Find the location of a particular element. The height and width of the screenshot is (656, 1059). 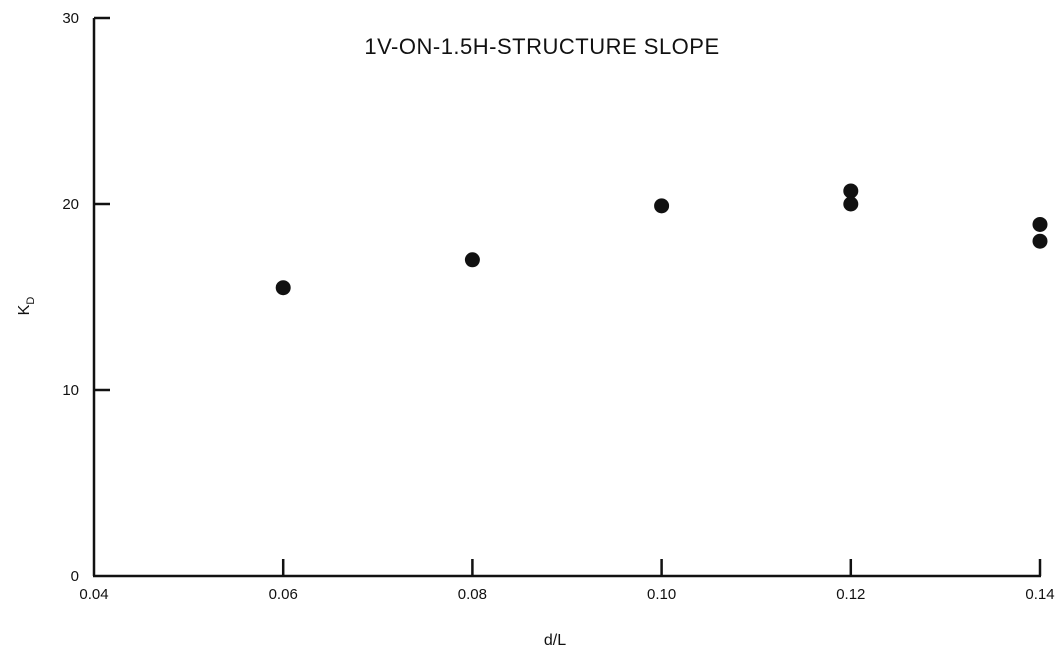

data-points is located at coordinates (661, 239).